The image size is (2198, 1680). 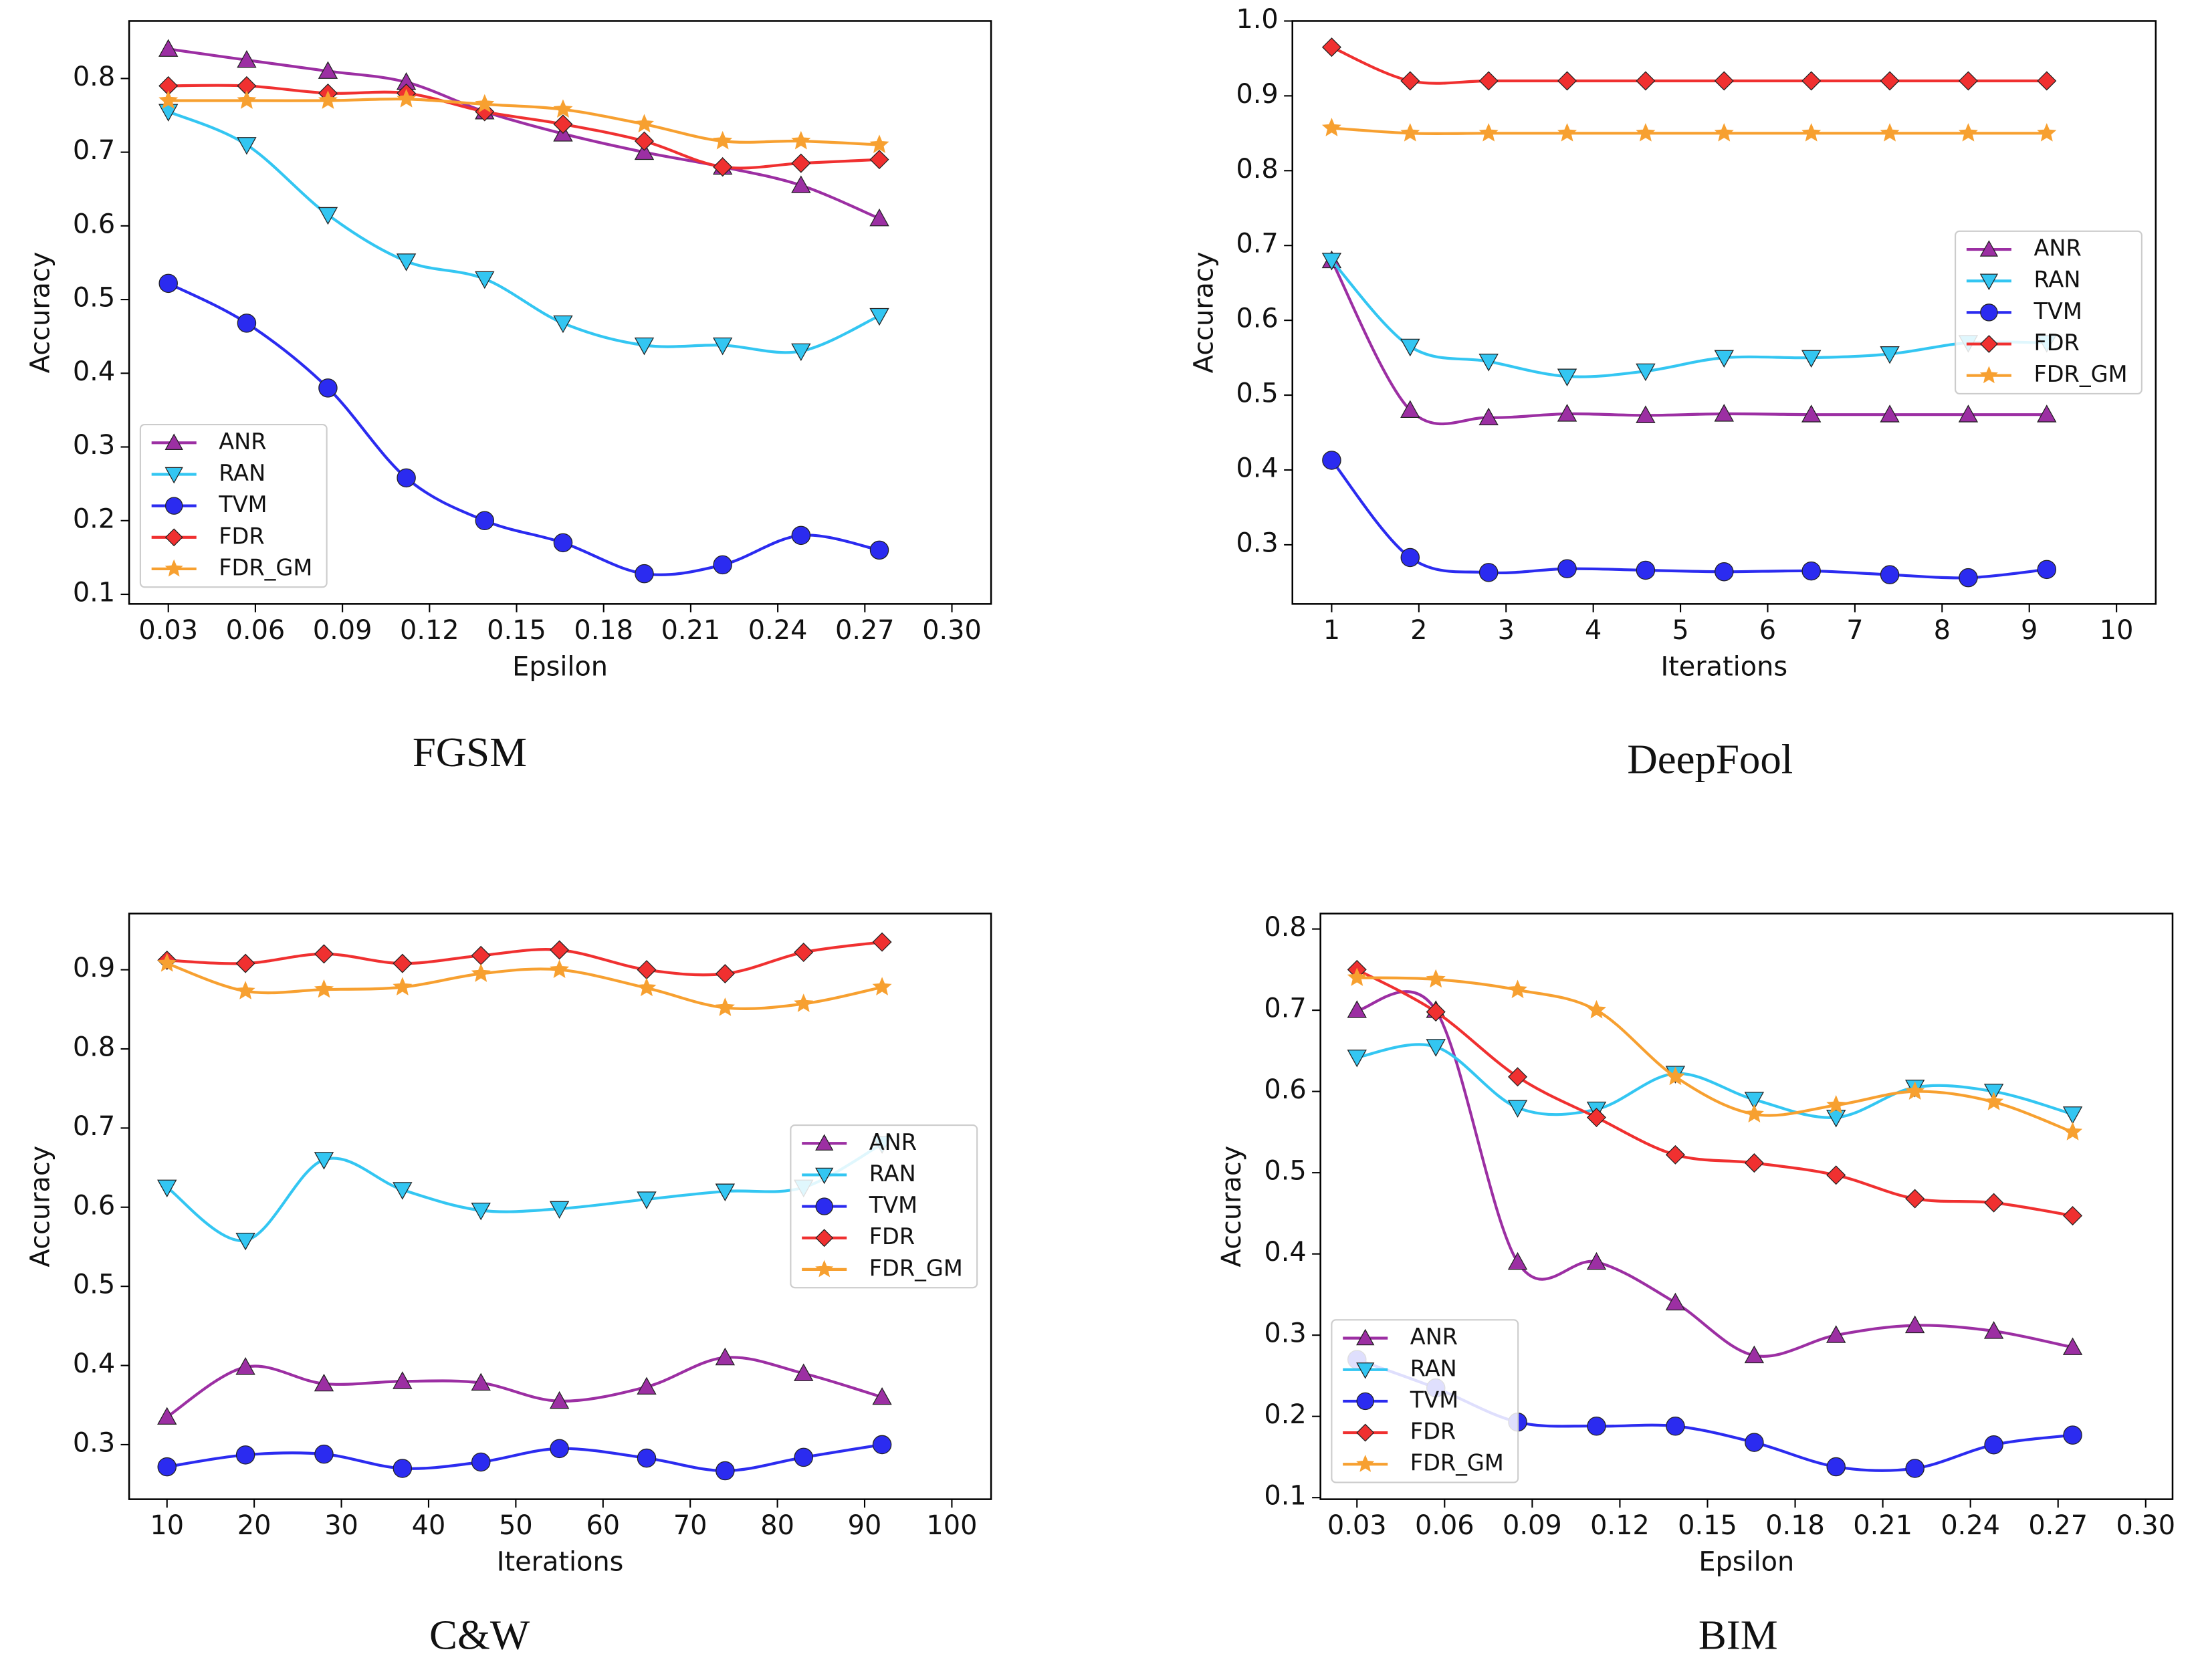 What do you see at coordinates (2145, 1526) in the screenshot?
I see `x-tick-label: 0.30` at bounding box center [2145, 1526].